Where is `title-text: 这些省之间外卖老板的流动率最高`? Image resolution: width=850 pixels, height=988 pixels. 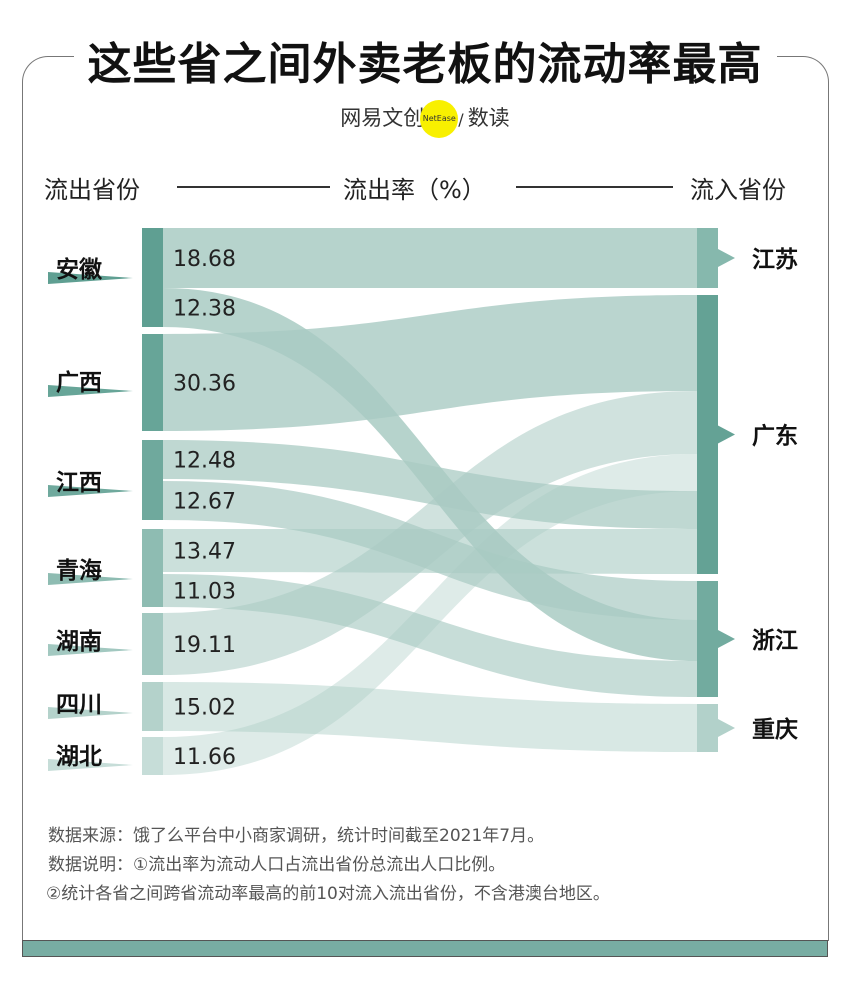
title-text: 这些省之间外卖老板的流动率最高 is located at coordinates (425, 64).